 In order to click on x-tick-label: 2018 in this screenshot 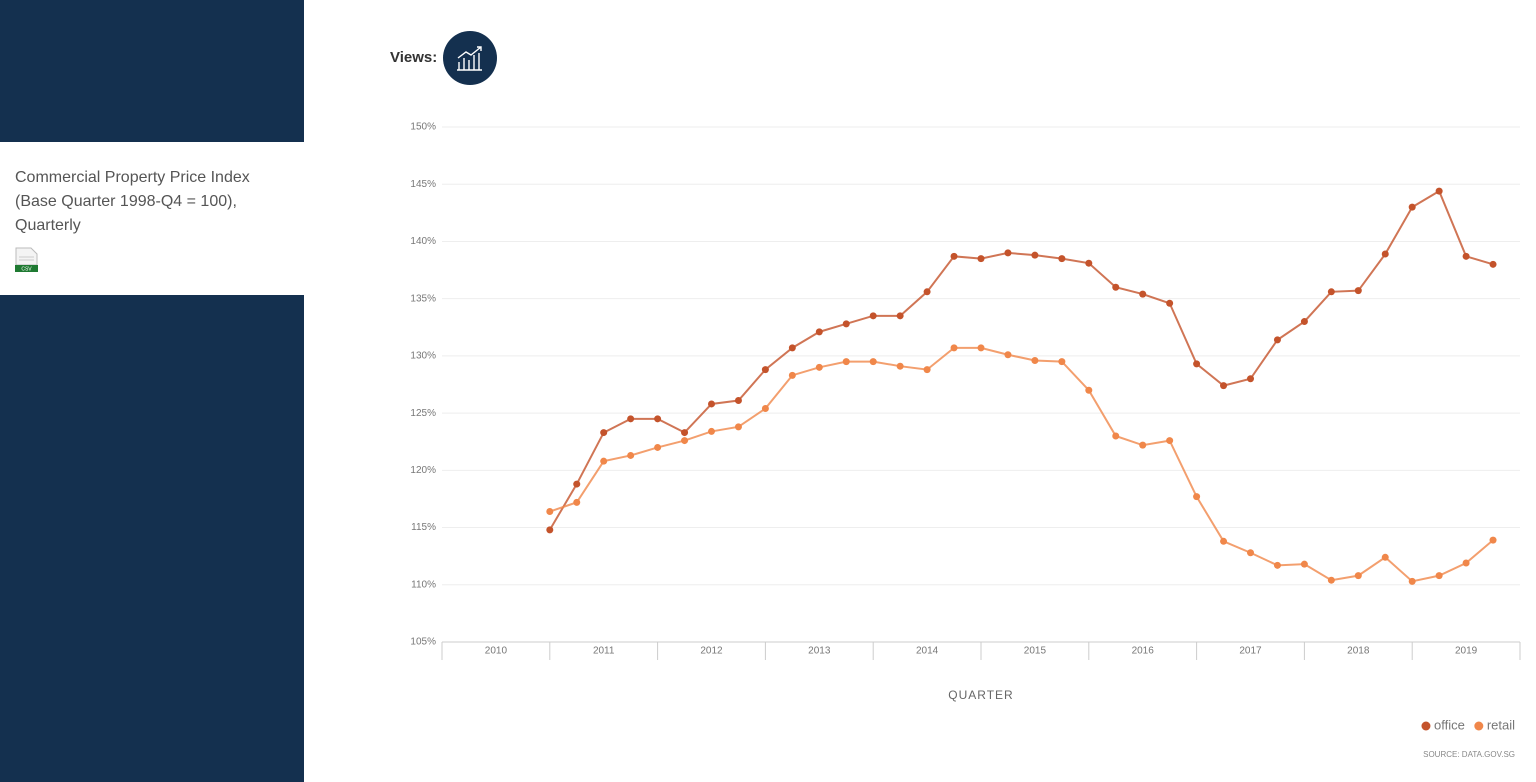, I will do `click(1358, 651)`.